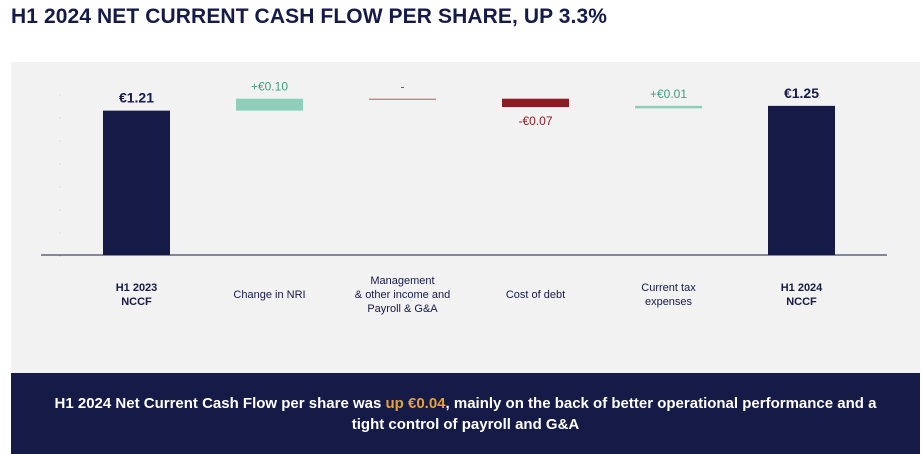 The width and height of the screenshot is (922, 454). What do you see at coordinates (668, 94) in the screenshot?
I see `data-label-5: +€0.01` at bounding box center [668, 94].